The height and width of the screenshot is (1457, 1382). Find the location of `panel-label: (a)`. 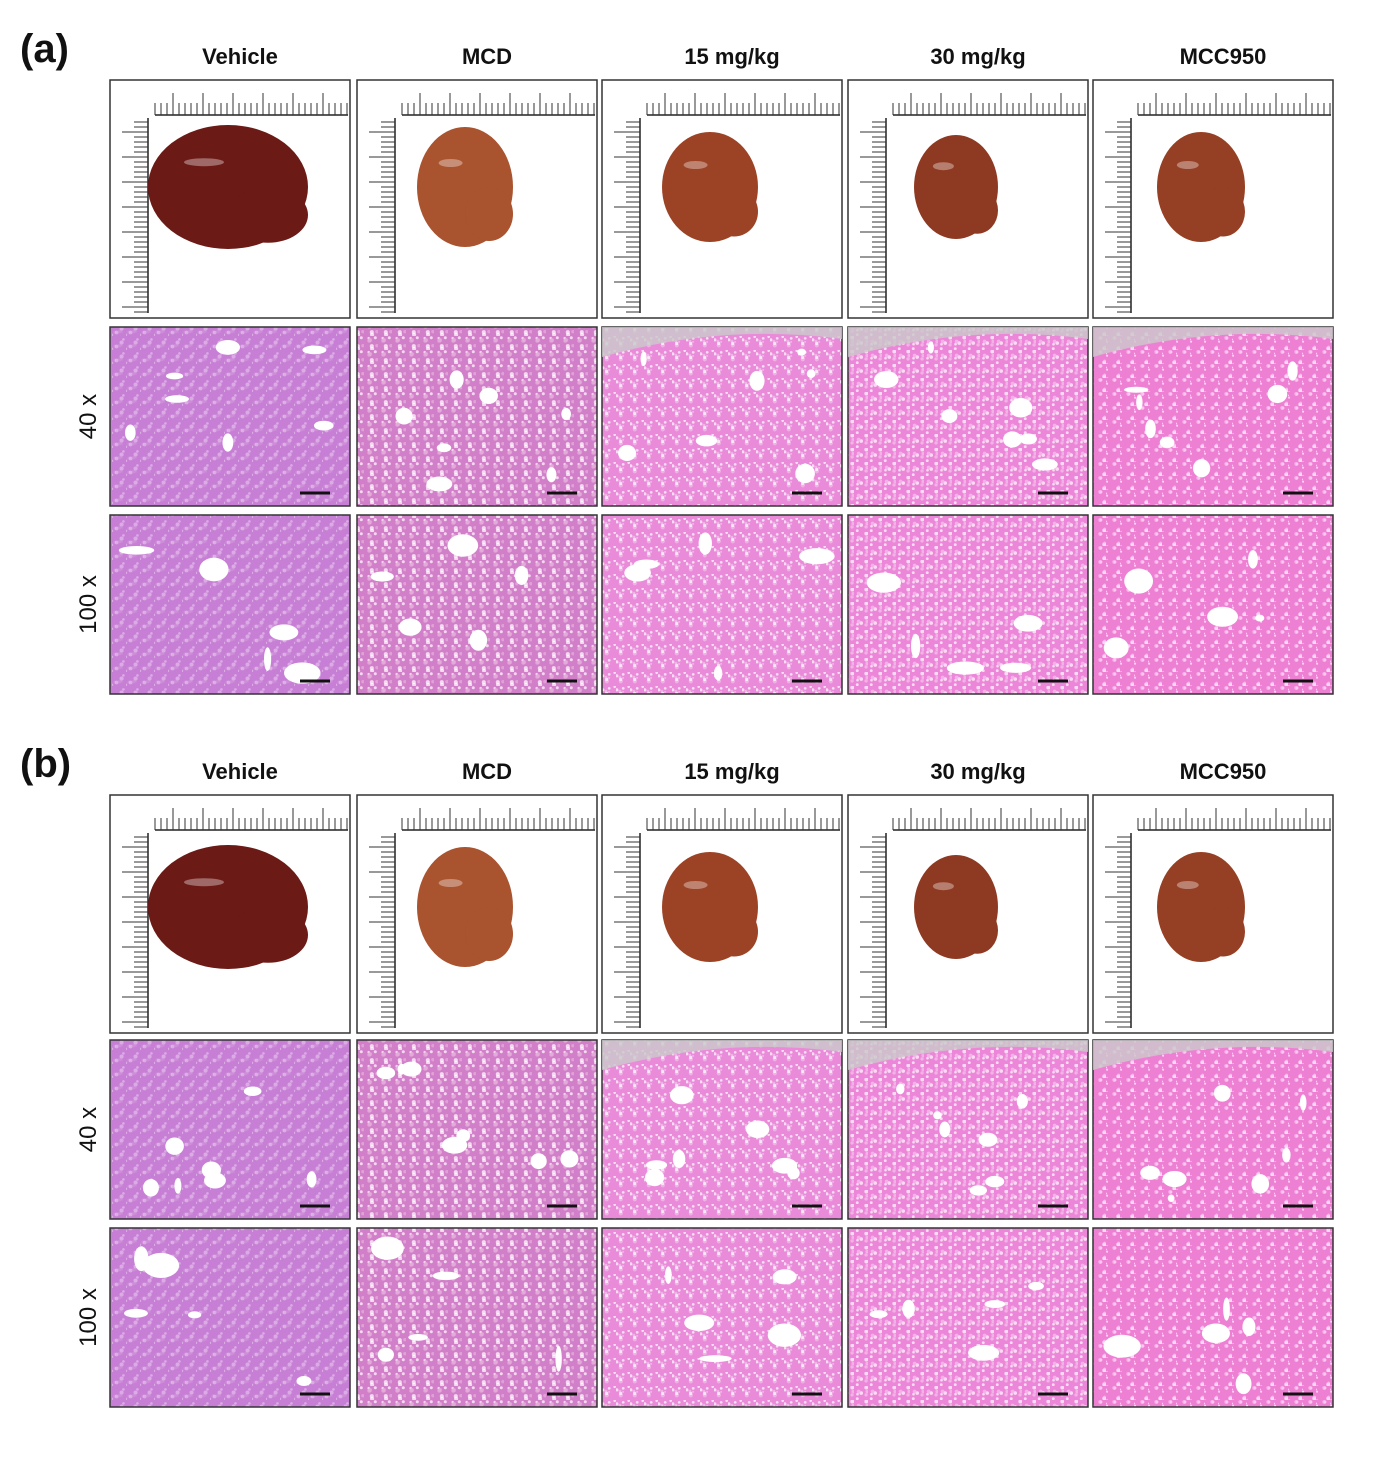

panel-label: (a) is located at coordinates (44, 49).